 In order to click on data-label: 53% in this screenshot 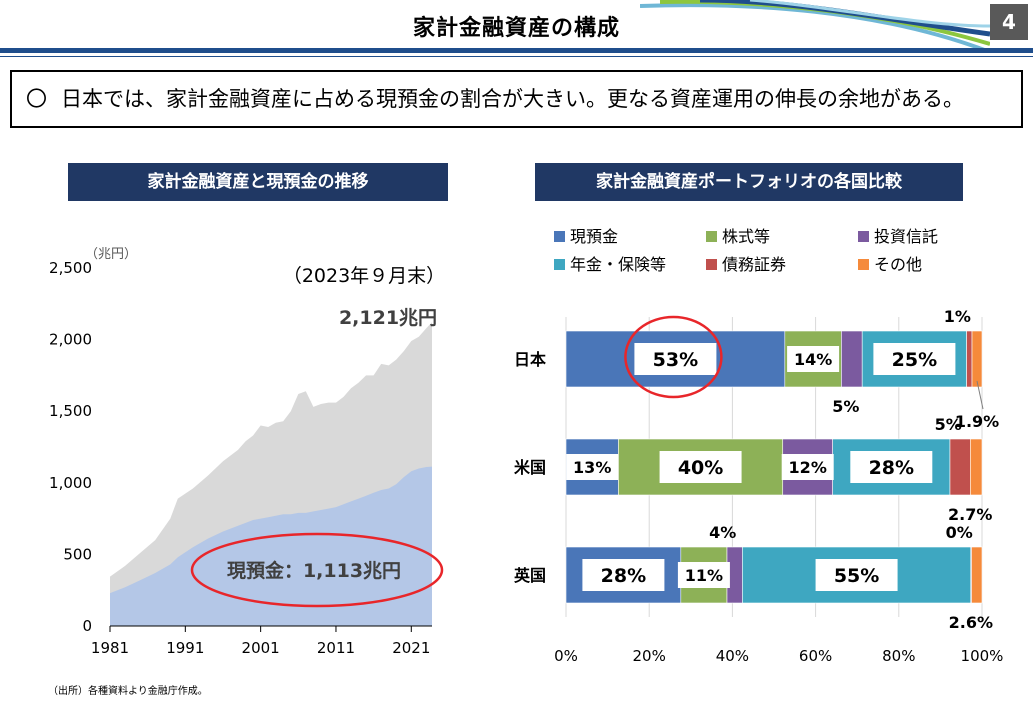, I will do `click(675, 360)`.